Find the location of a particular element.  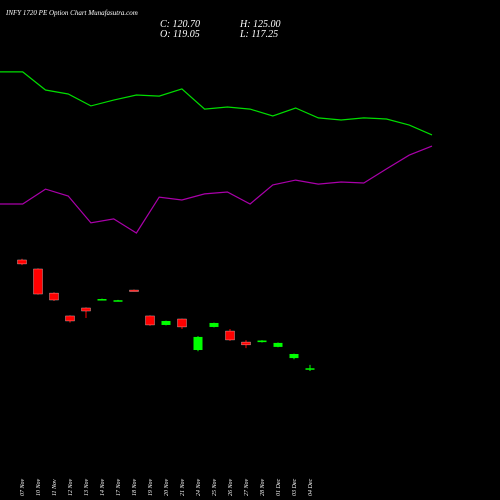

x-tick-label: 10 Nov is located at coordinates (39, 487).